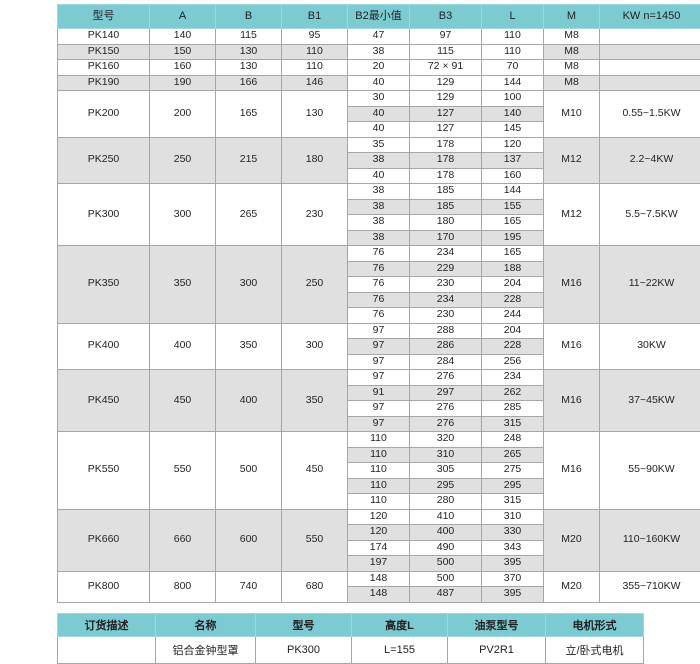  What do you see at coordinates (446, 455) in the screenshot?
I see `cell-b3: 310` at bounding box center [446, 455].